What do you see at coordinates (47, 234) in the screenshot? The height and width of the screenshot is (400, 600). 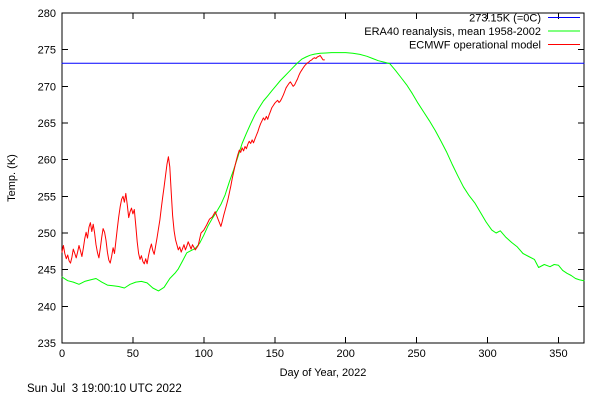 I see `y-tick-label: 250` at bounding box center [47, 234].